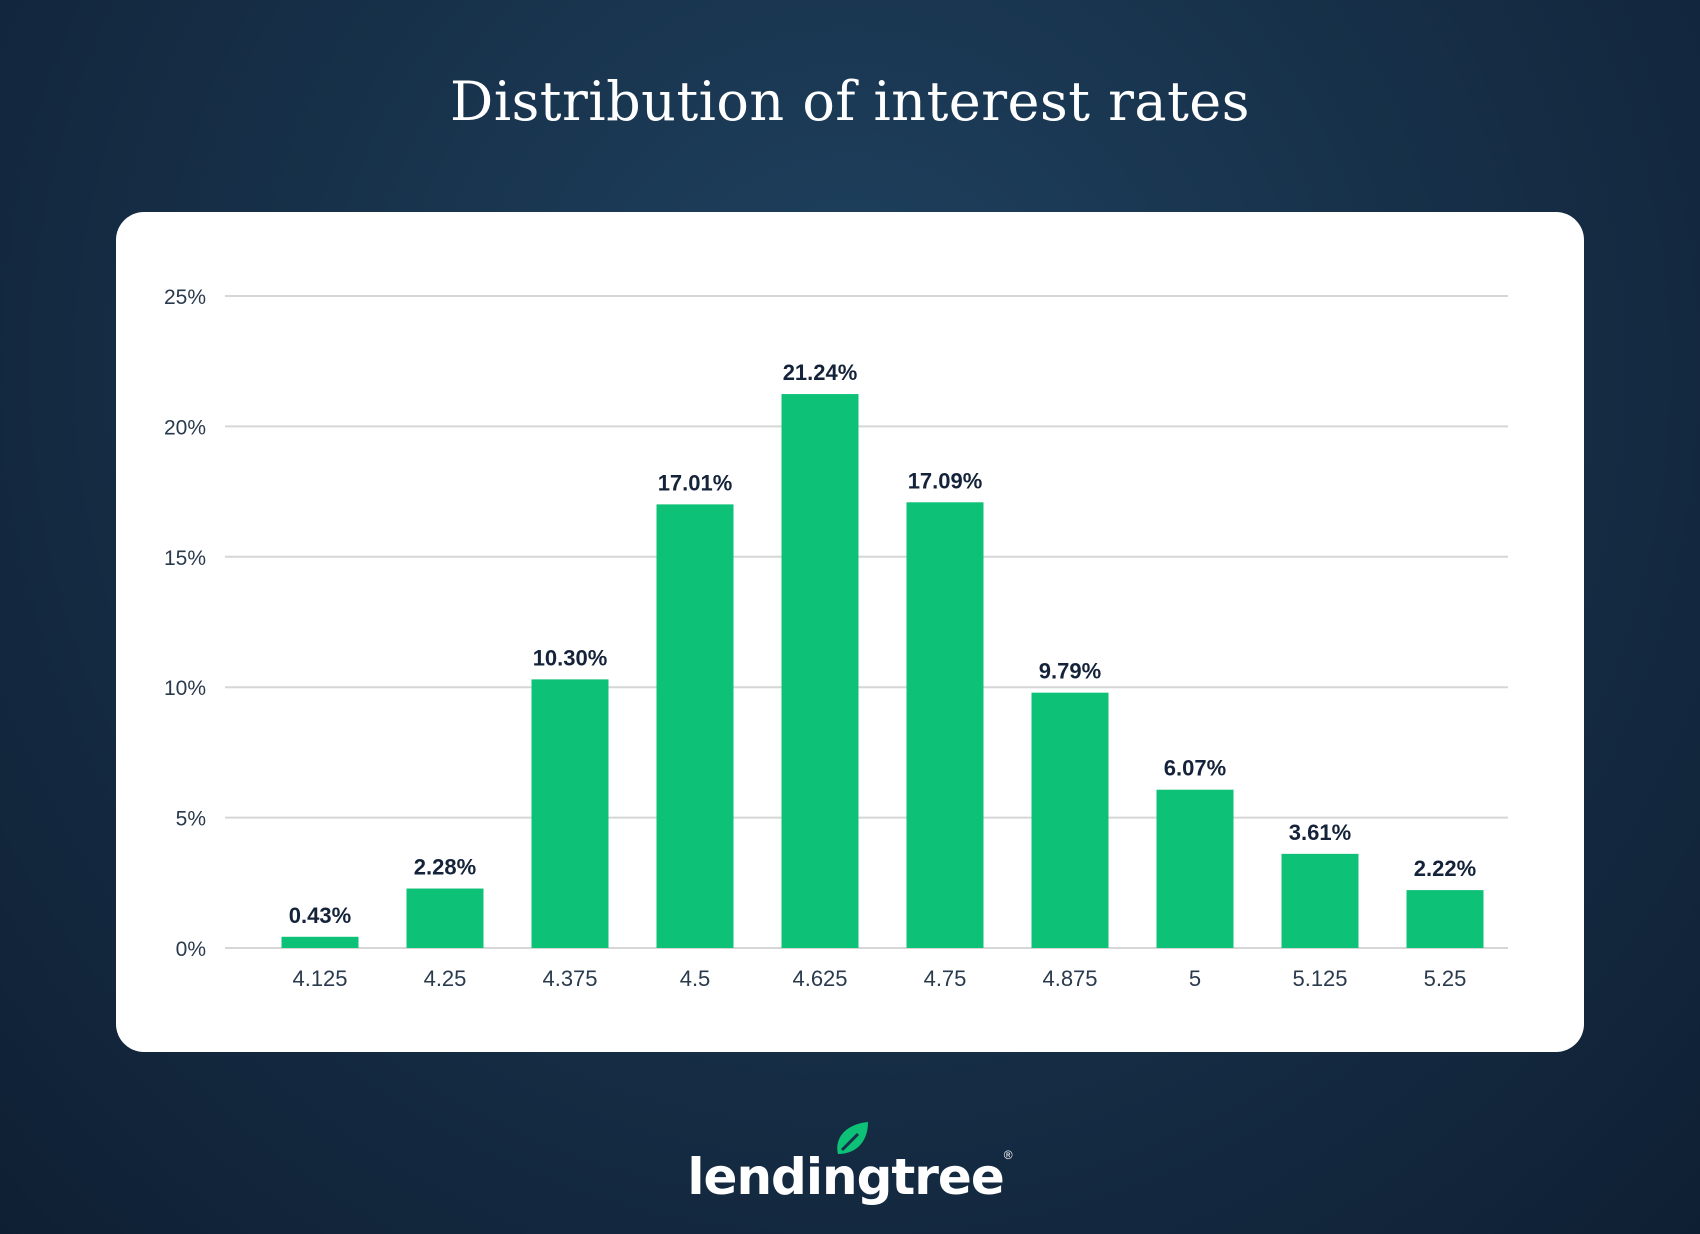  I want to click on x-tick-label: 4.375, so click(569, 978).